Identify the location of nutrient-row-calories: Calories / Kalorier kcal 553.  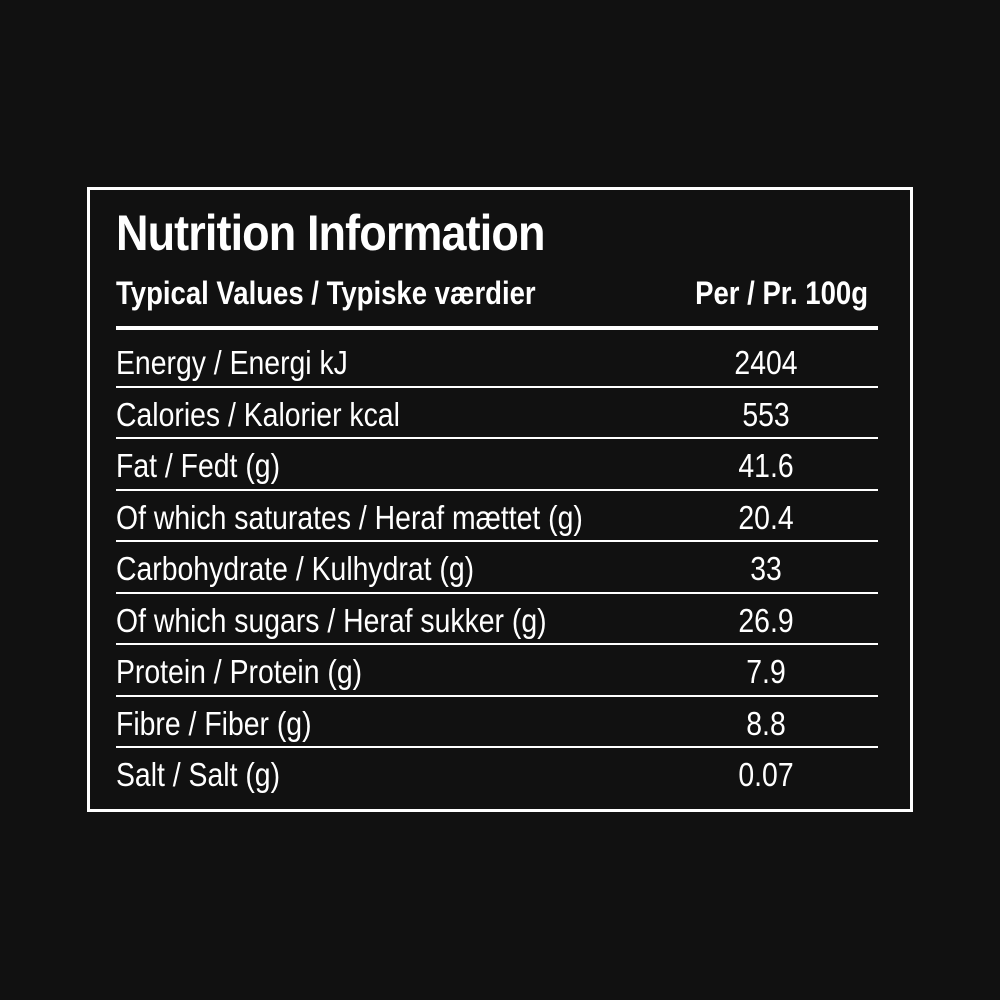
(497, 413).